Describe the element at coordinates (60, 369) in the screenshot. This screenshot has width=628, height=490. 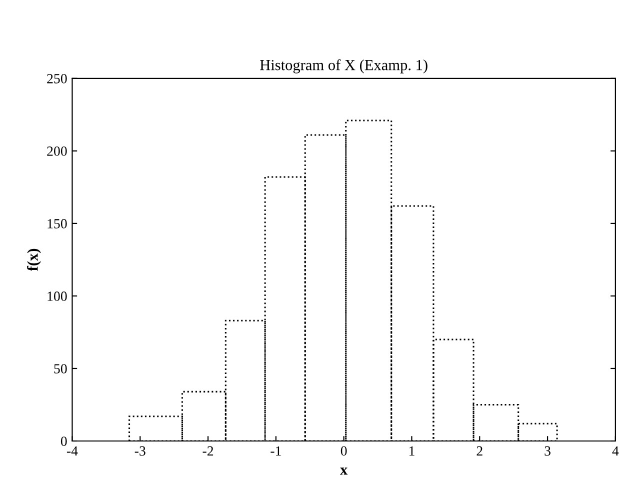
I see `y-tick-label: 50` at that location.